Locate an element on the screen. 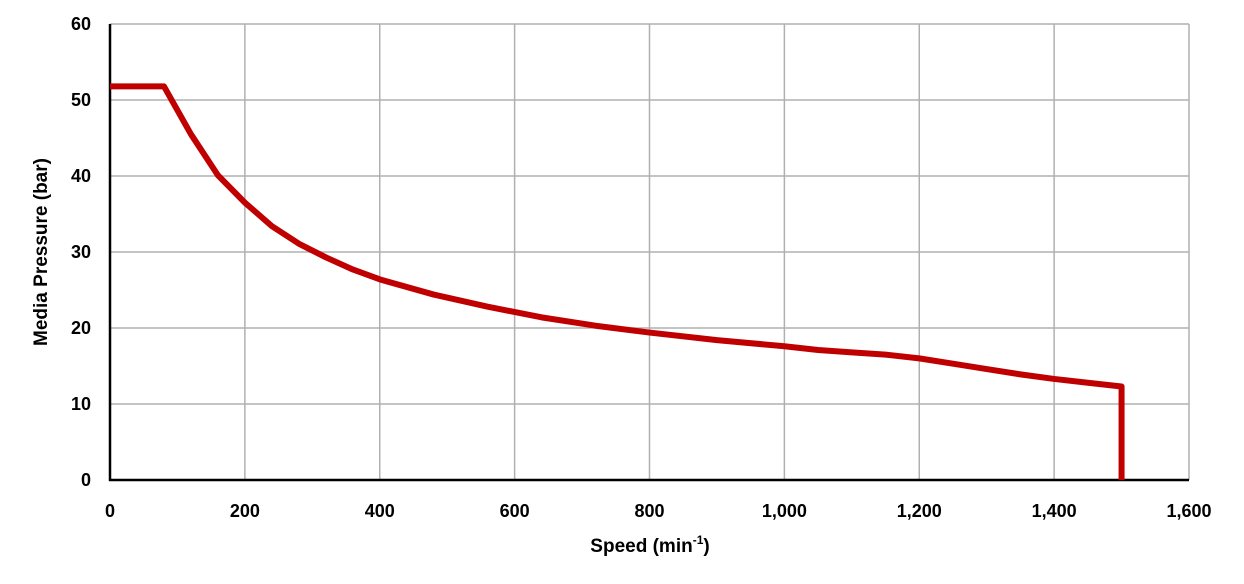  y-tick-label-5: 50 is located at coordinates (81, 100).